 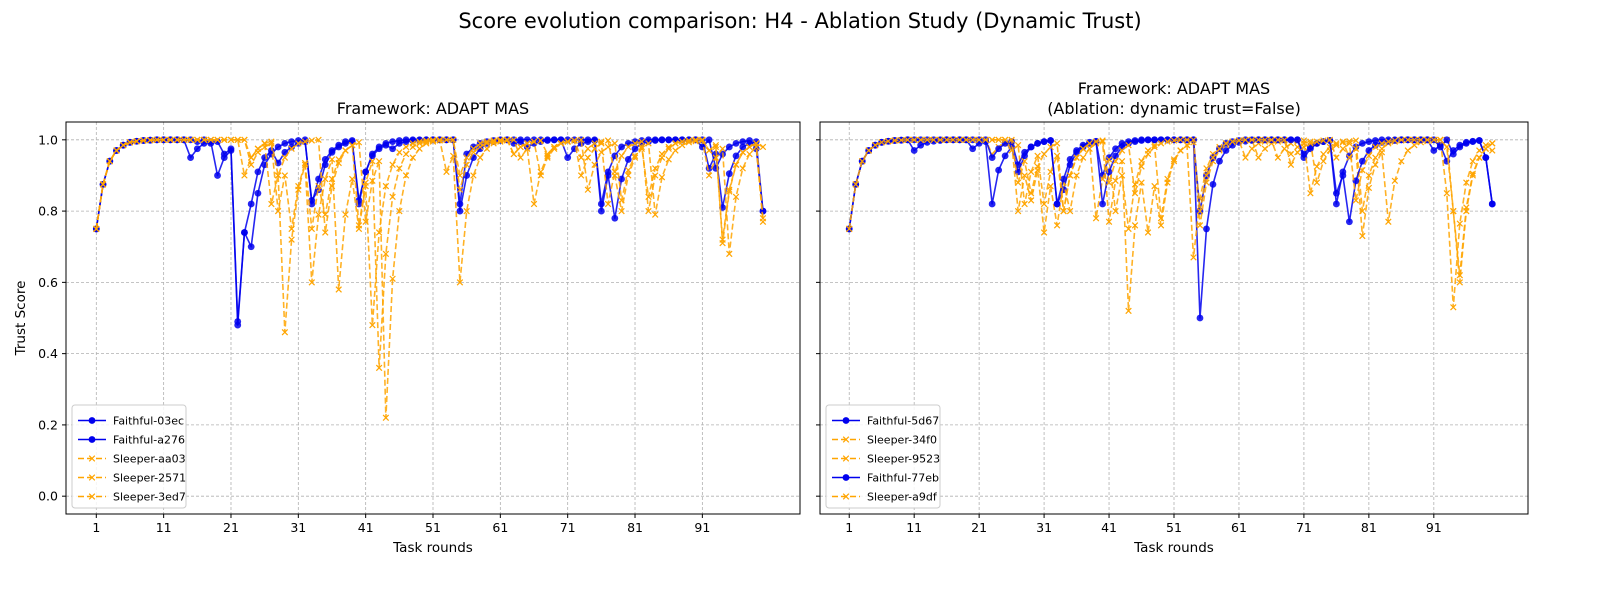 I want to click on series-line-Faithful-a276, so click(x=429, y=231).